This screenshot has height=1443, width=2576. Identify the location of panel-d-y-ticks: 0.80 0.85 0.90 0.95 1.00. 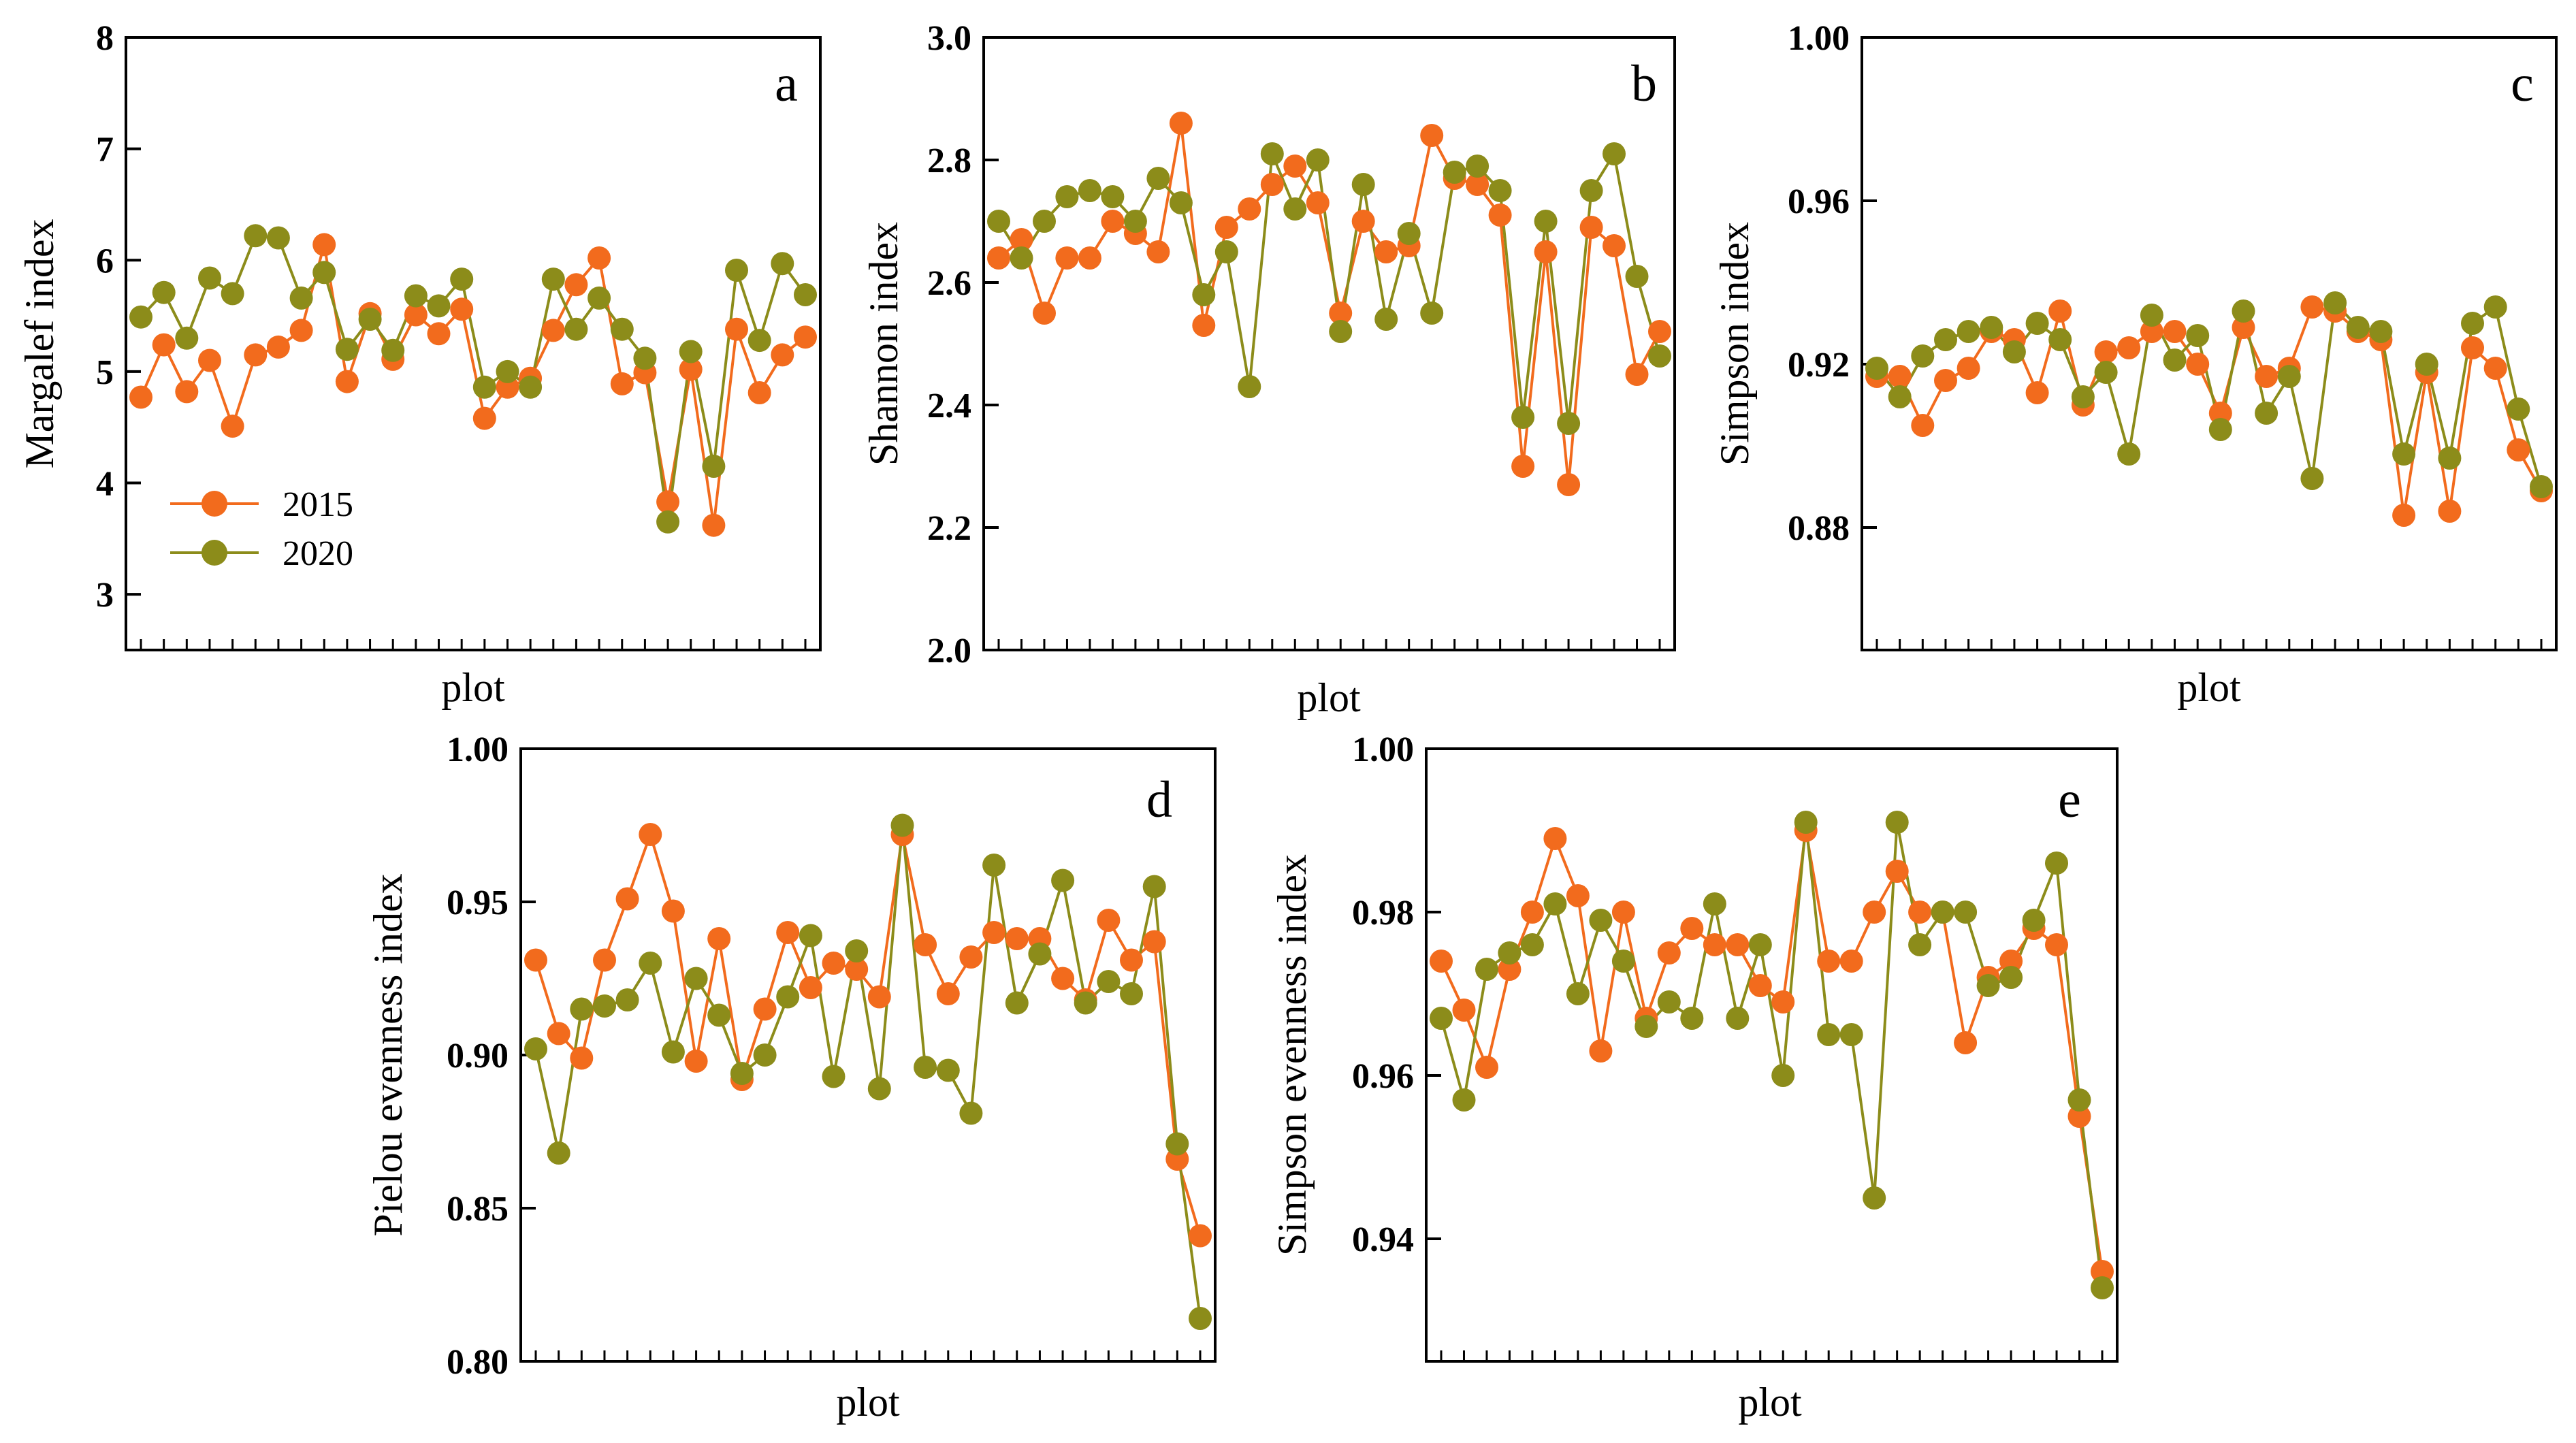
(825, 1056).